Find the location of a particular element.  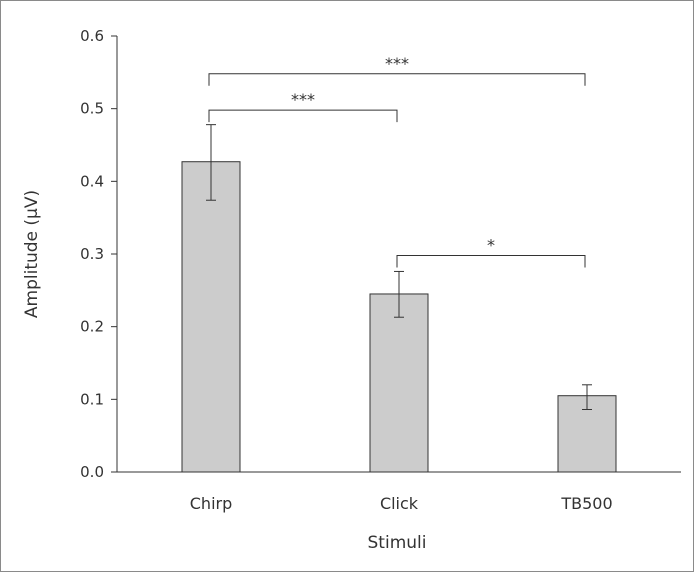

x-tick-label: Click is located at coordinates (399, 503).